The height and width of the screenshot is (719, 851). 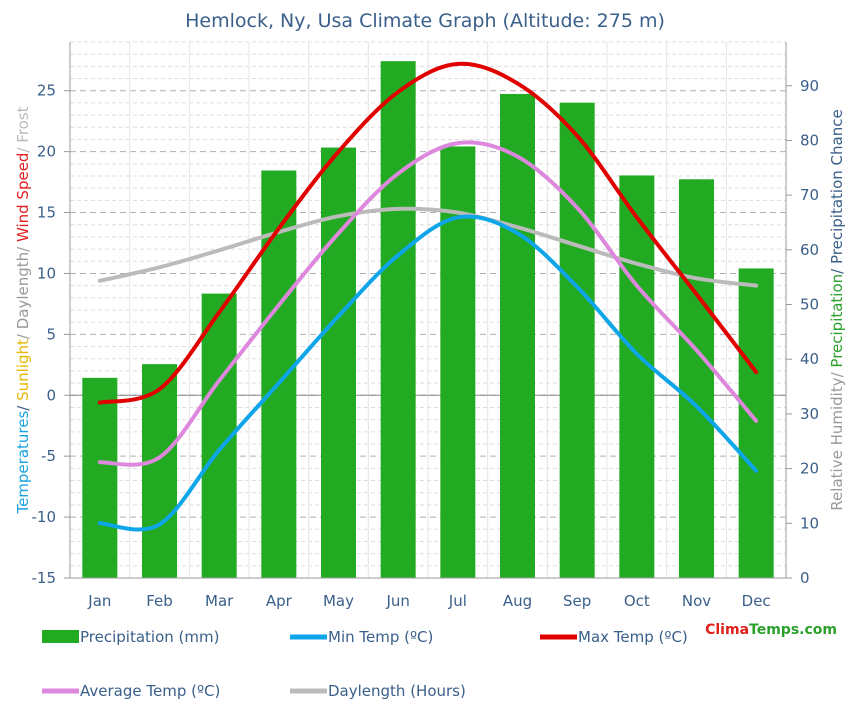 What do you see at coordinates (397, 691) in the screenshot?
I see `legend-label: Daylength (Hours)` at bounding box center [397, 691].